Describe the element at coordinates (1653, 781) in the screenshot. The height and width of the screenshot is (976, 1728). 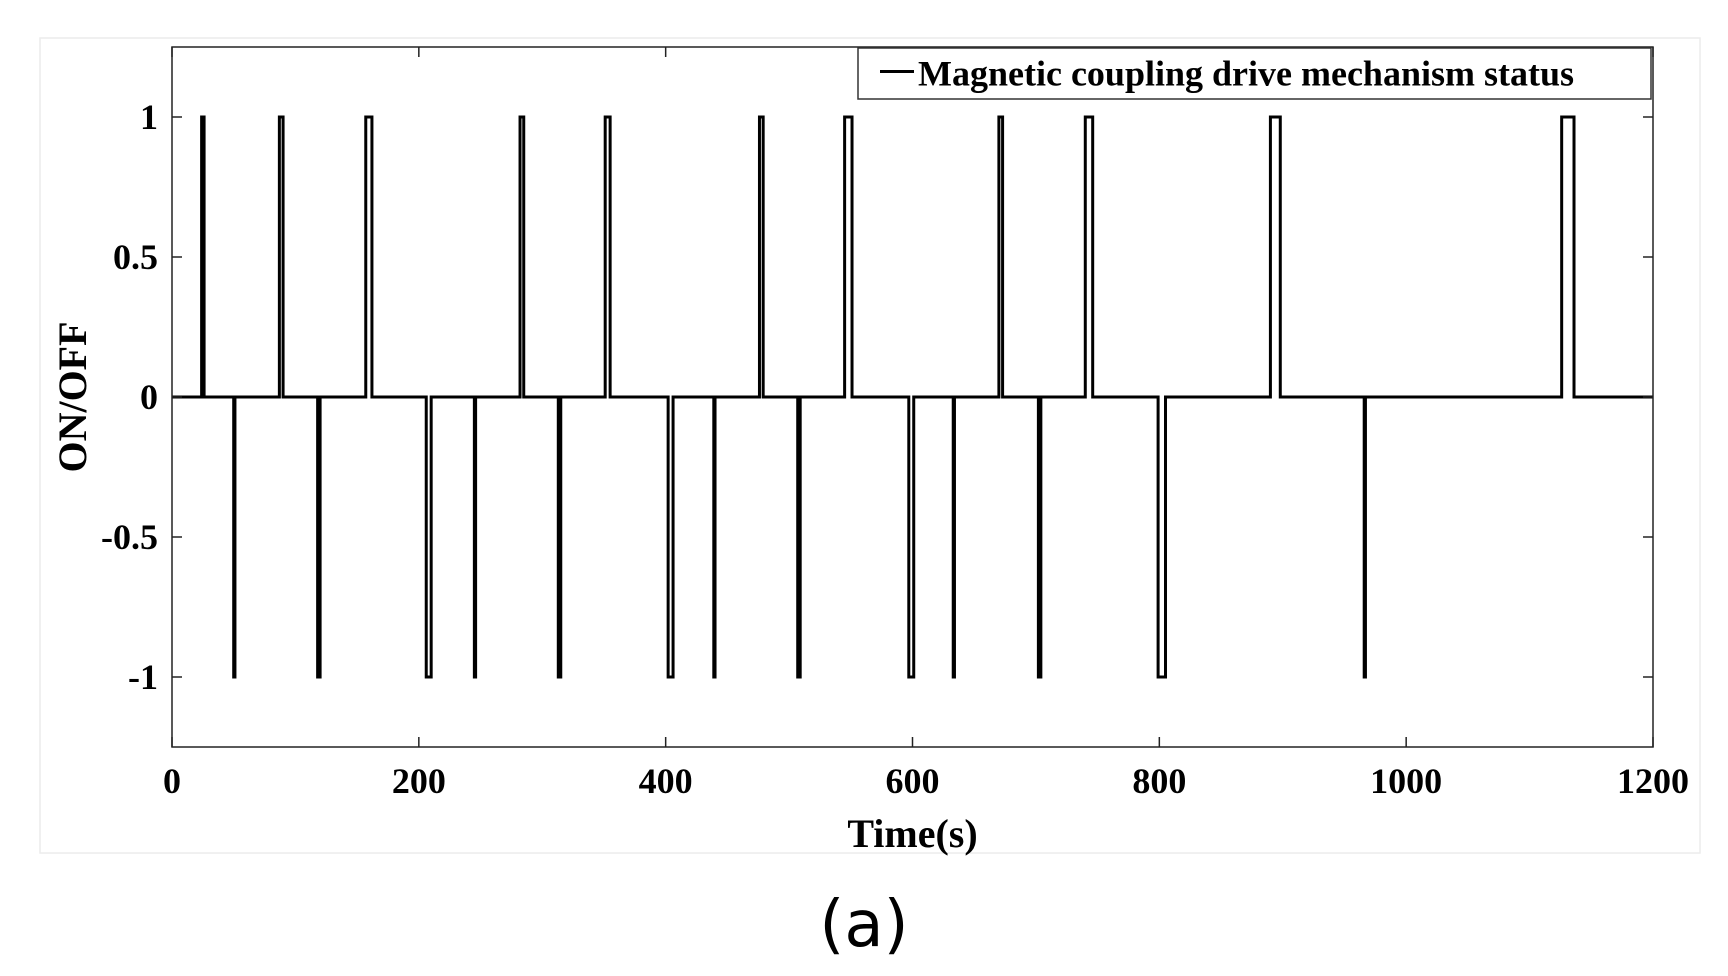
I see `x-tick-label: 1200` at that location.